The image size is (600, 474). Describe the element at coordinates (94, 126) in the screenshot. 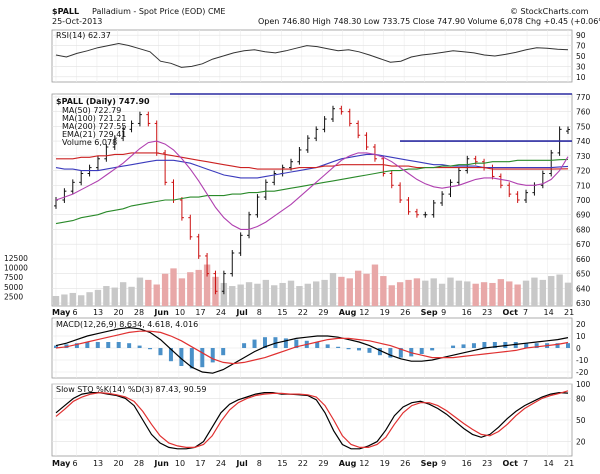

I see `legend-ma200: MA(200) 727.55` at that location.